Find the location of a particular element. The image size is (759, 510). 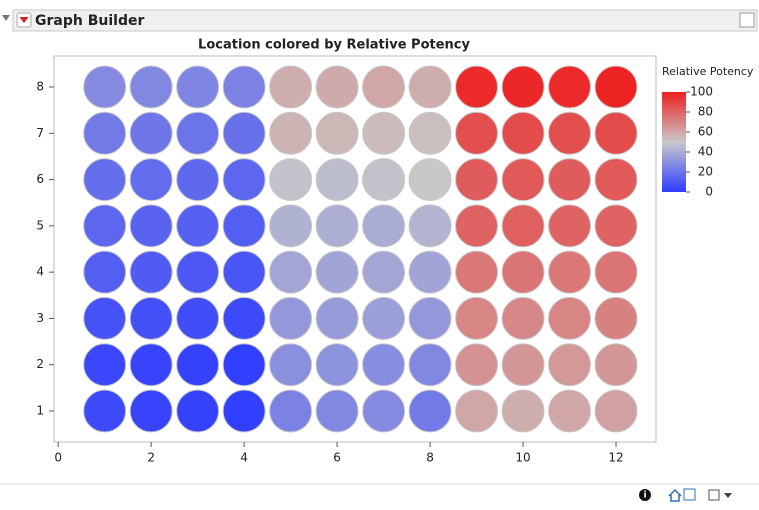

y-tick-label: 2 is located at coordinates (40, 364).